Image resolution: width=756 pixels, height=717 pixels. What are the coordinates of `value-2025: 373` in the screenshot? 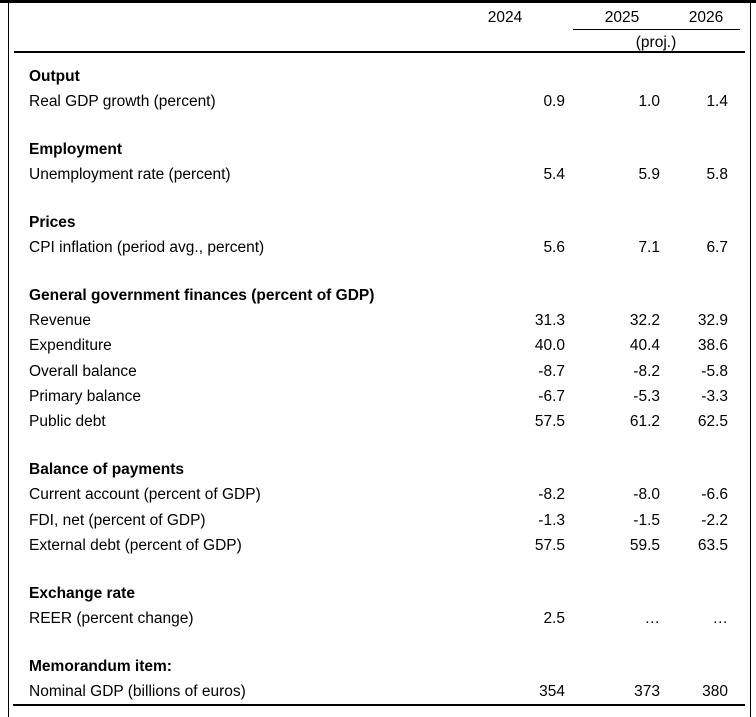 It's located at (647, 691).